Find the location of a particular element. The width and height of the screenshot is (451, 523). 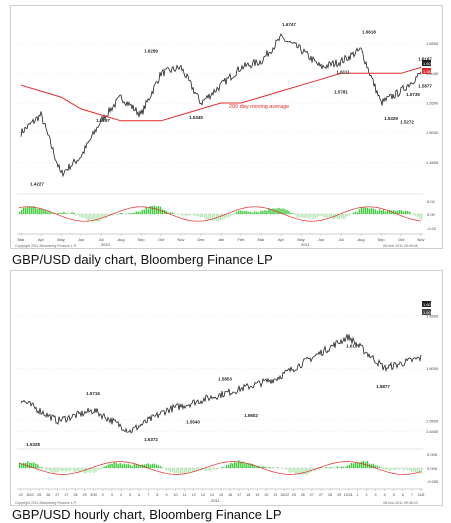

y-tick-label: 1.6000 is located at coordinates (432, 73).